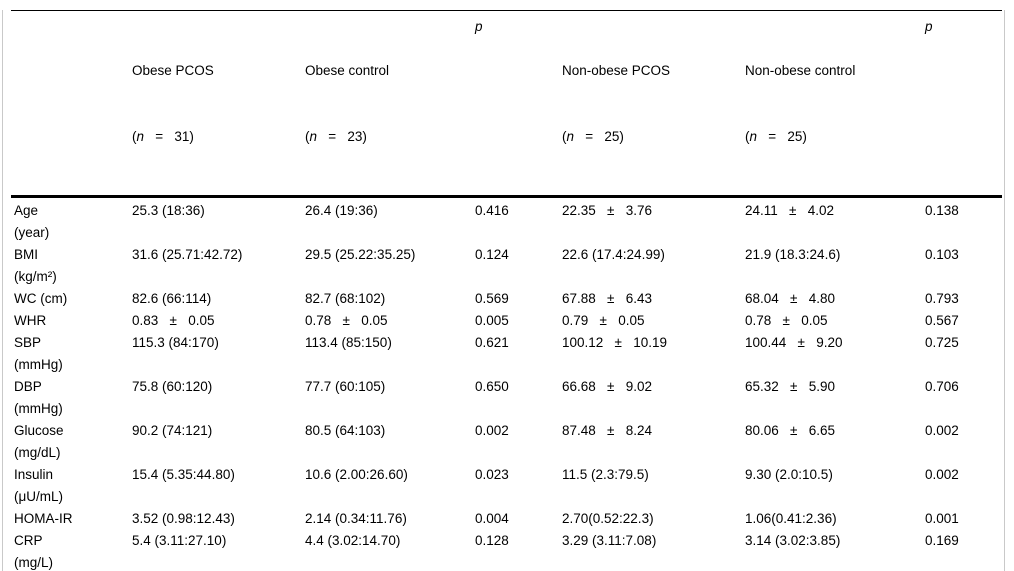 The image size is (1014, 571). I want to click on row-label: Insulin (μU/mL), so click(39, 485).